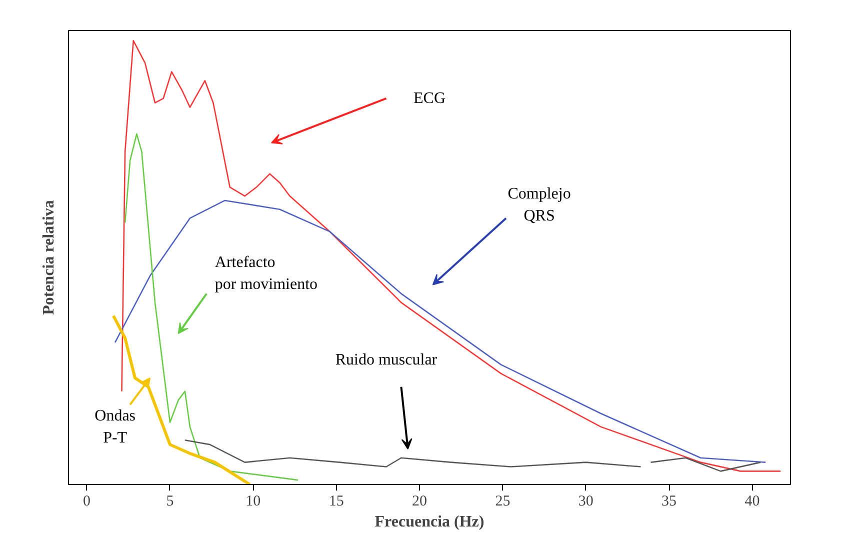 This screenshot has height=533, width=851. Describe the element at coordinates (669, 502) in the screenshot. I see `x-tick-label: 35` at that location.